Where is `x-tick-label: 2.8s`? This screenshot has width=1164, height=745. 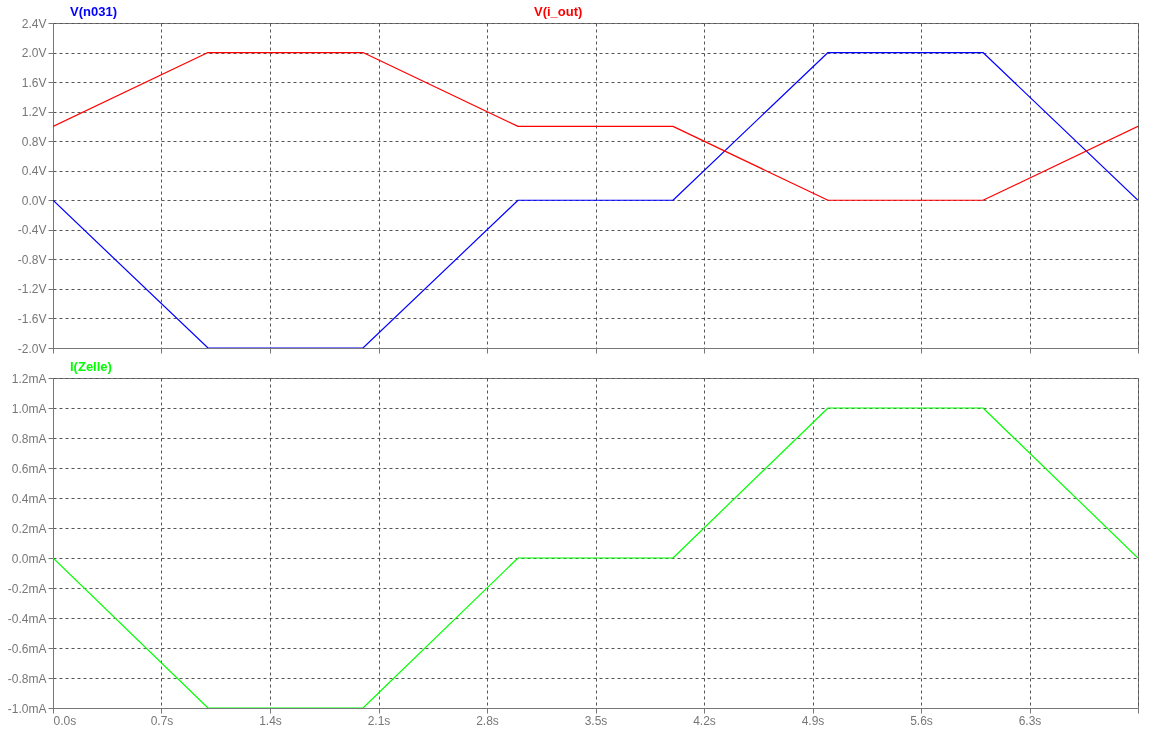
x-tick-label: 2.8s is located at coordinates (487, 720).